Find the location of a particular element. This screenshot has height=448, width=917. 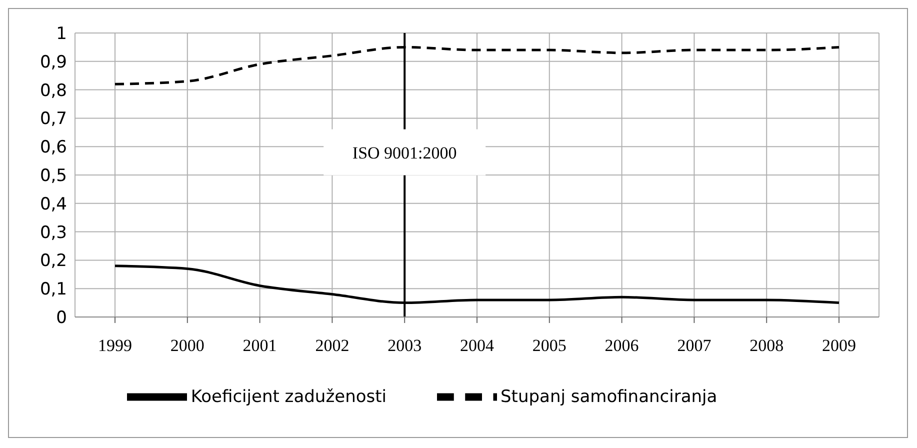

x-tick-label: 1999 is located at coordinates (115, 346).